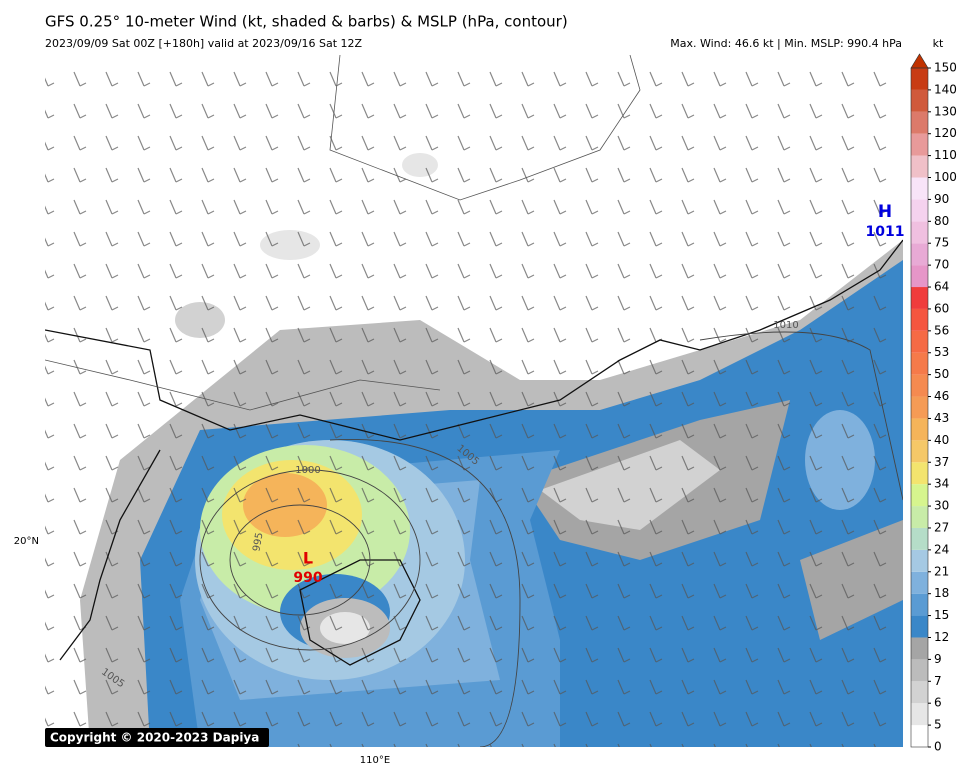 The image size is (971, 779). I want to click on colorbar-label: 7, so click(938, 681).